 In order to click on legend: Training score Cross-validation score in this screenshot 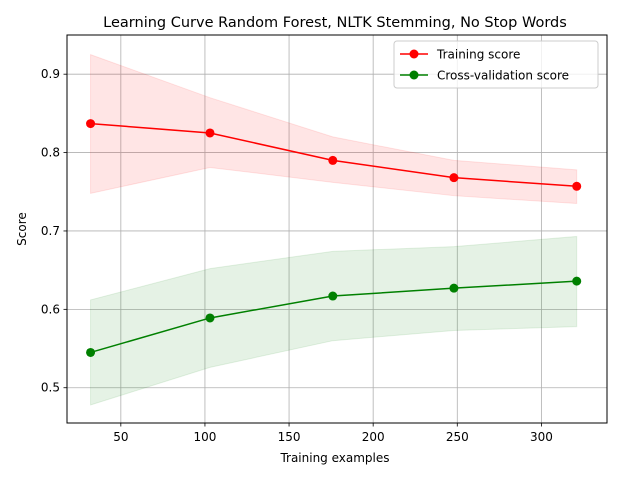, I will do `click(496, 64)`.